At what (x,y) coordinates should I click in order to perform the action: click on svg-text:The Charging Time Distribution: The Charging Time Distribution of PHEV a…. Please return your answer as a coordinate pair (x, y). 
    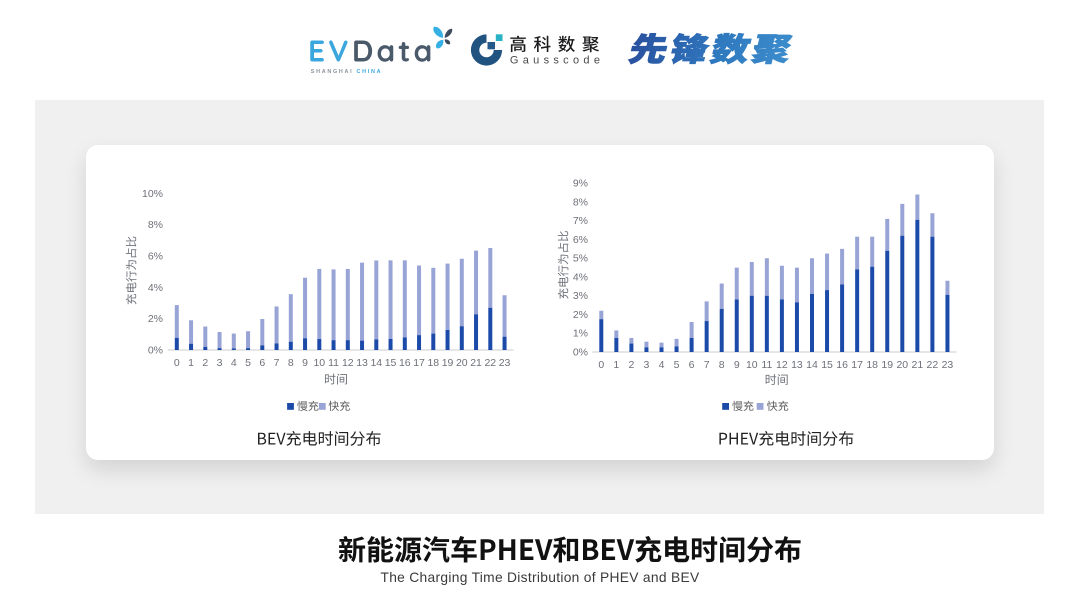
    Looking at the image, I should click on (540, 577).